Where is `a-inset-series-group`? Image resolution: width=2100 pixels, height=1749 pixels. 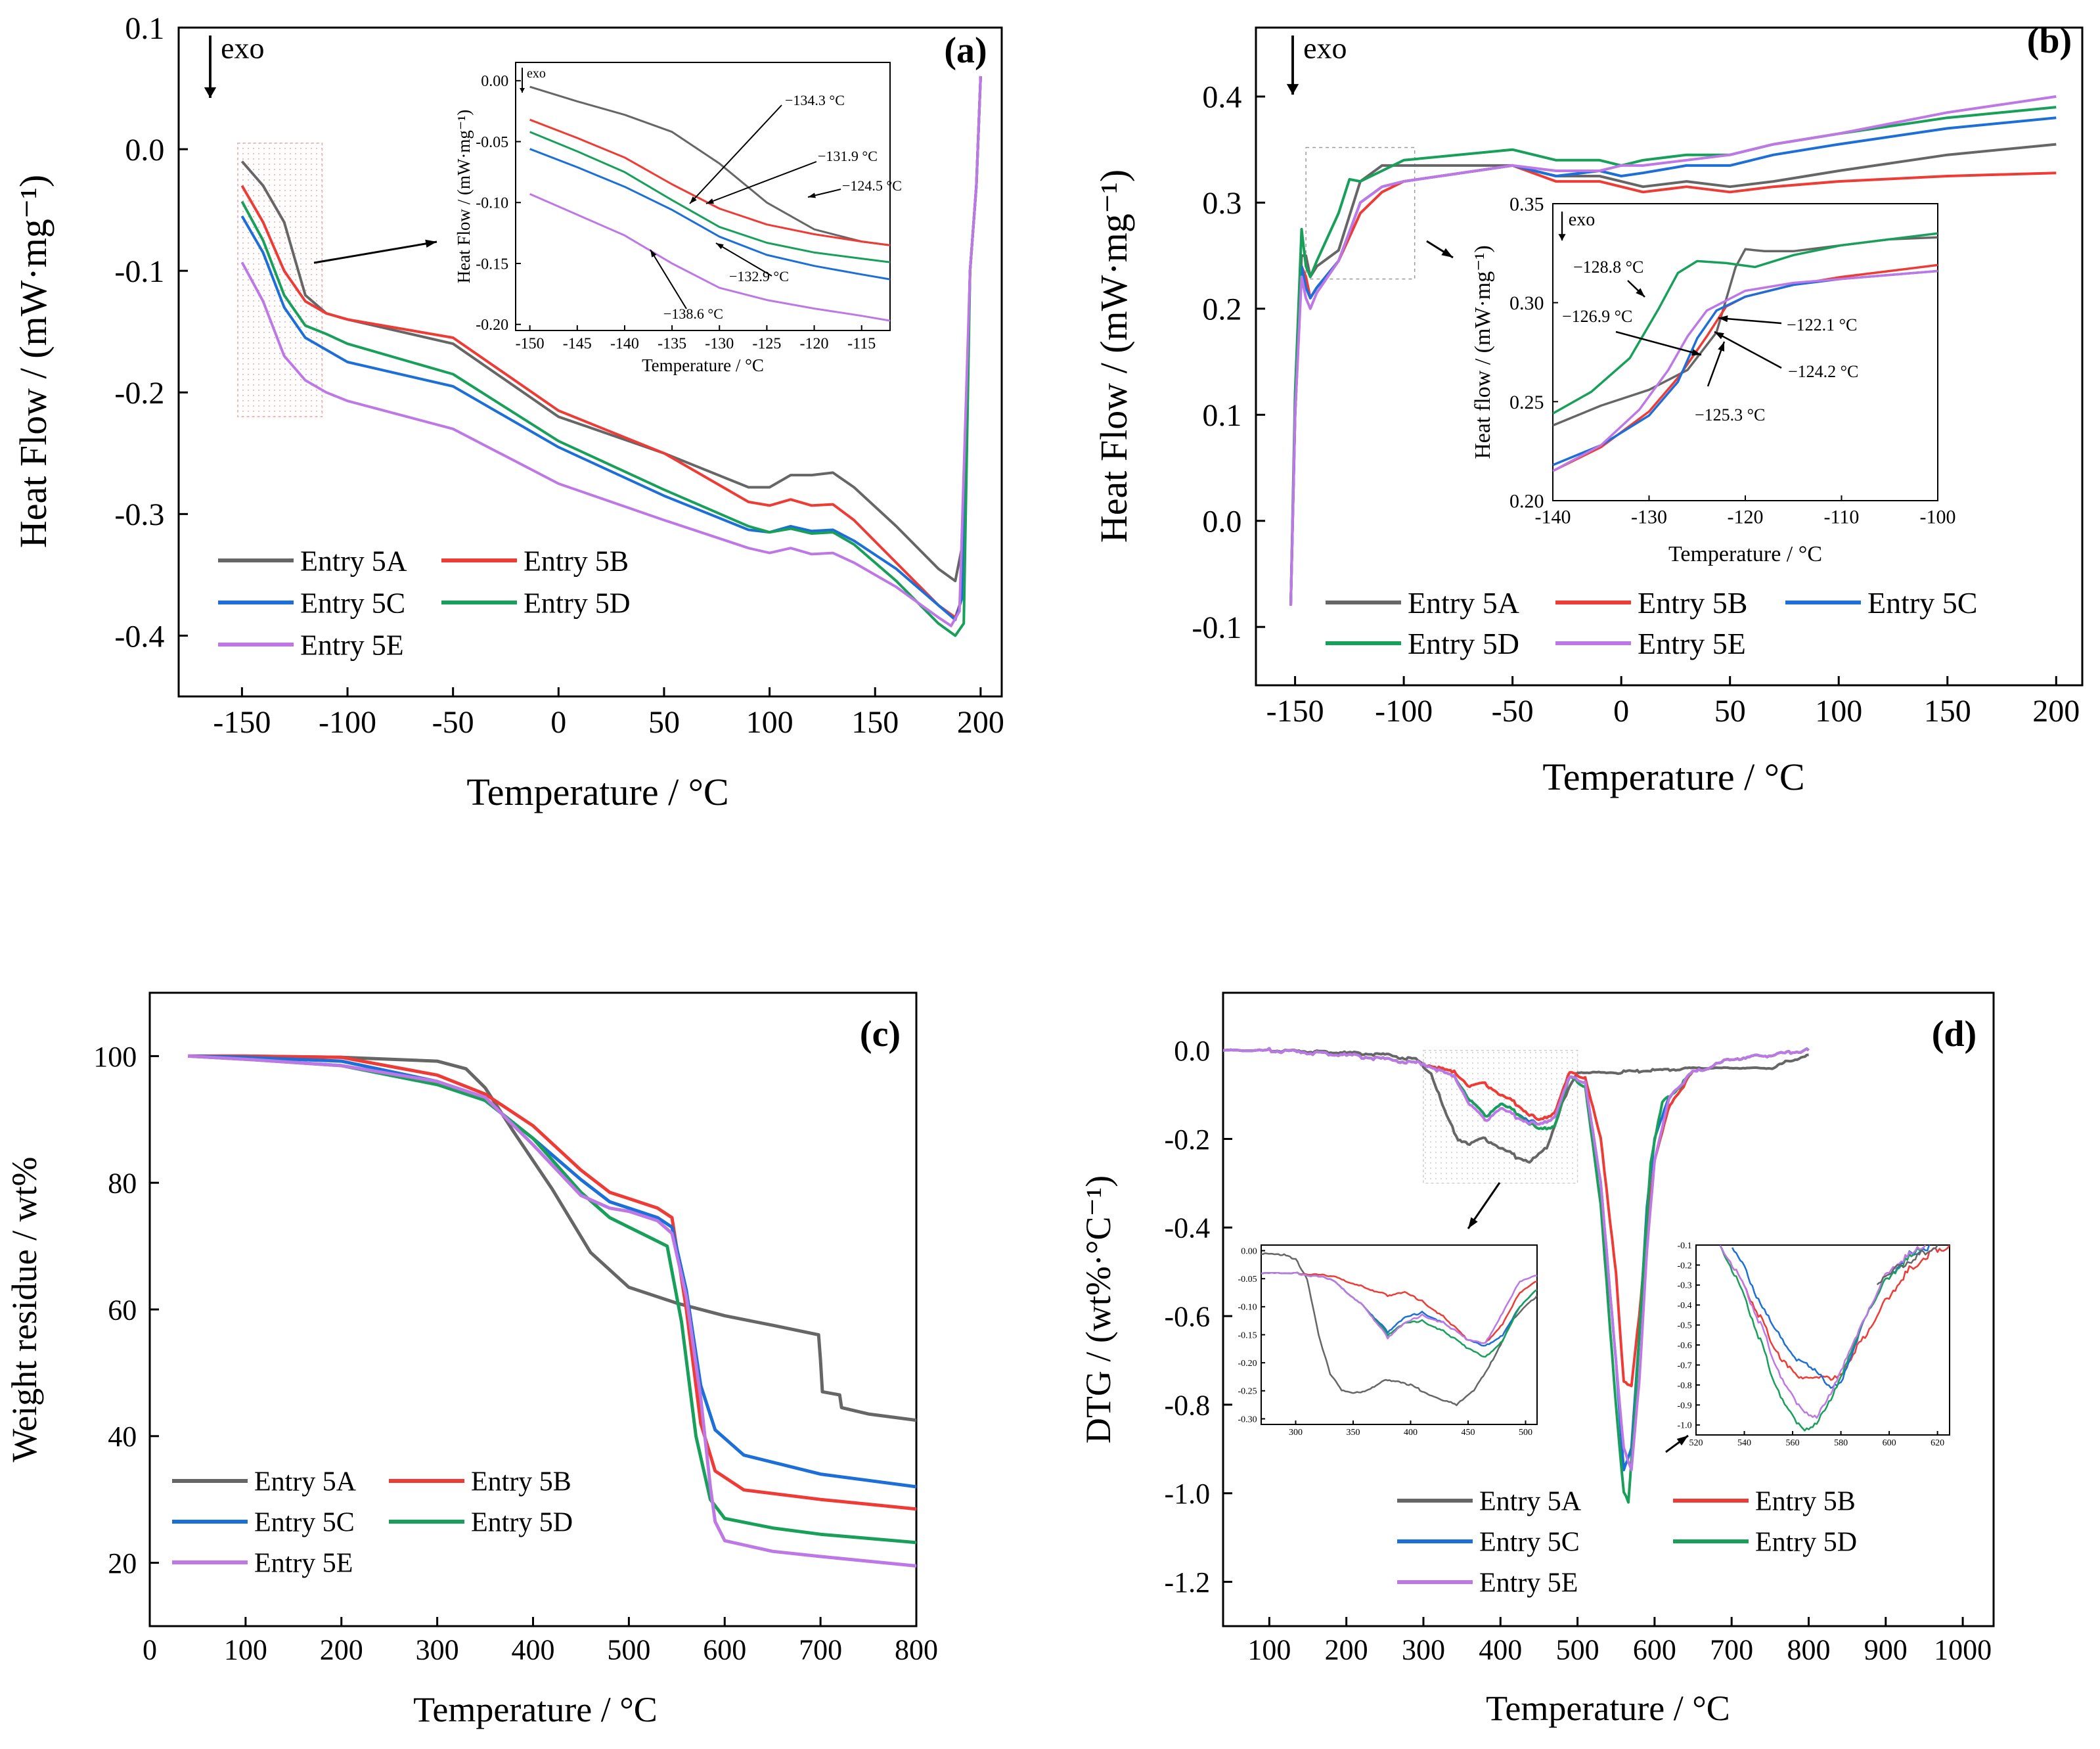
a-inset-series-group is located at coordinates (710, 203).